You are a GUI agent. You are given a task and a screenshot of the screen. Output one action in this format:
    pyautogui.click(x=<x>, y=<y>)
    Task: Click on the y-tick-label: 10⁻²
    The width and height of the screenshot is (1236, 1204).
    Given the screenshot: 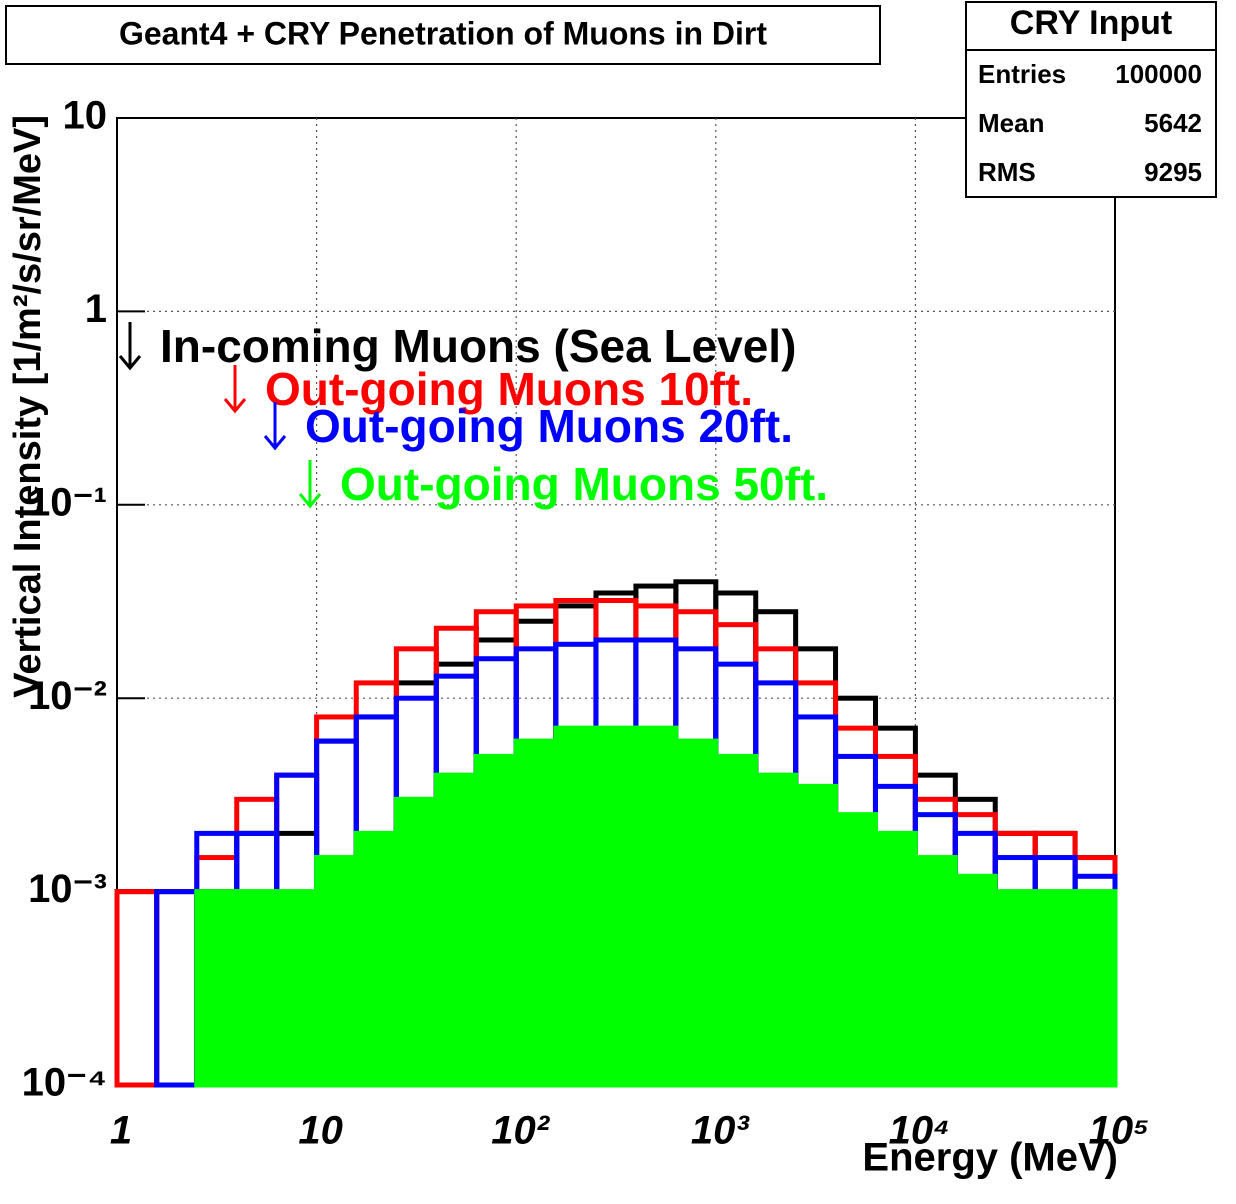 What is the action you would take?
    pyautogui.click(x=67, y=696)
    